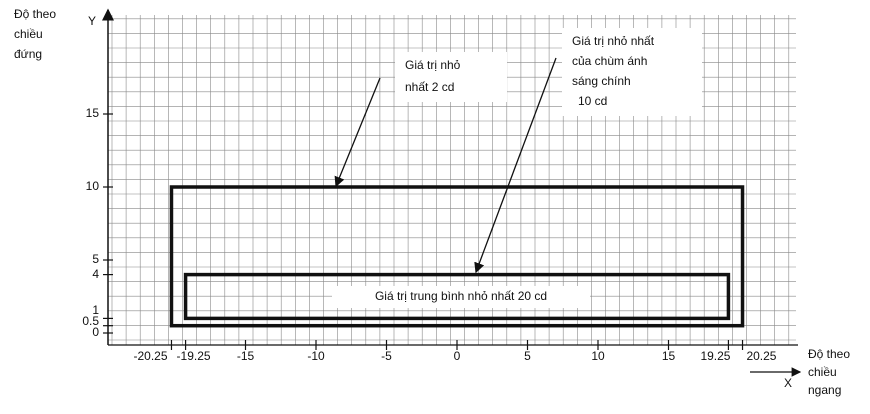  I want to click on y-tick-label: 0, so click(95, 332).